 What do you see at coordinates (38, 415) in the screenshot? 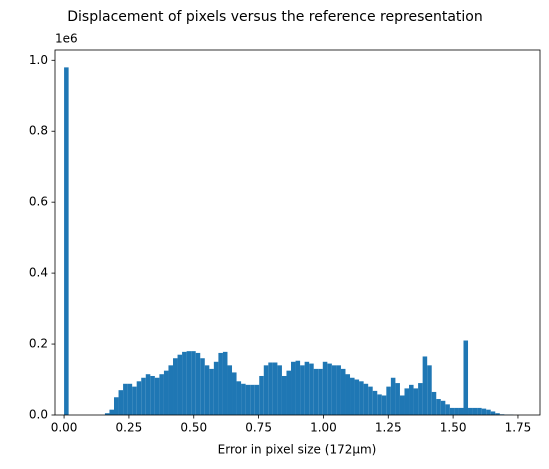
I see `y-tick-label: 0.0` at bounding box center [38, 415].